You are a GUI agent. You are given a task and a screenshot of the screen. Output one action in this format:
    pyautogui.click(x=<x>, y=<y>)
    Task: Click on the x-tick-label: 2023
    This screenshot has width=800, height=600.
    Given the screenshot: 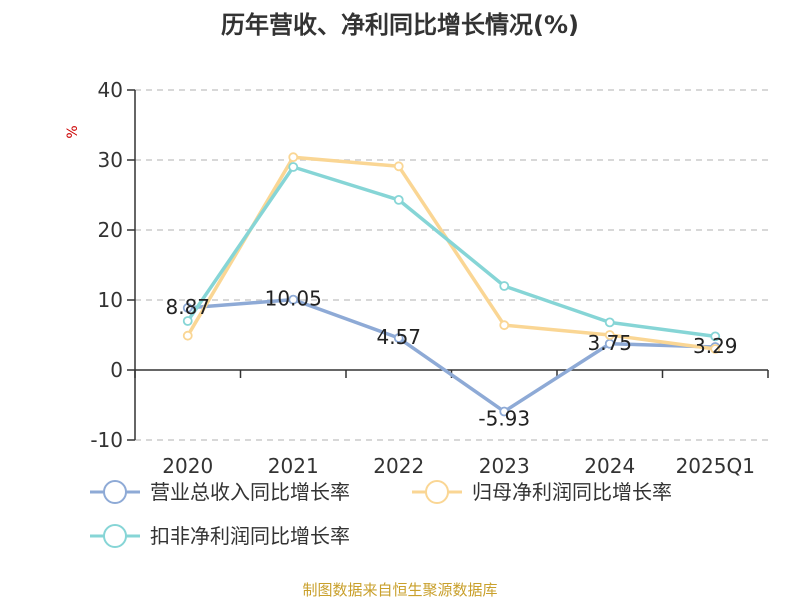 What is the action you would take?
    pyautogui.click(x=504, y=466)
    